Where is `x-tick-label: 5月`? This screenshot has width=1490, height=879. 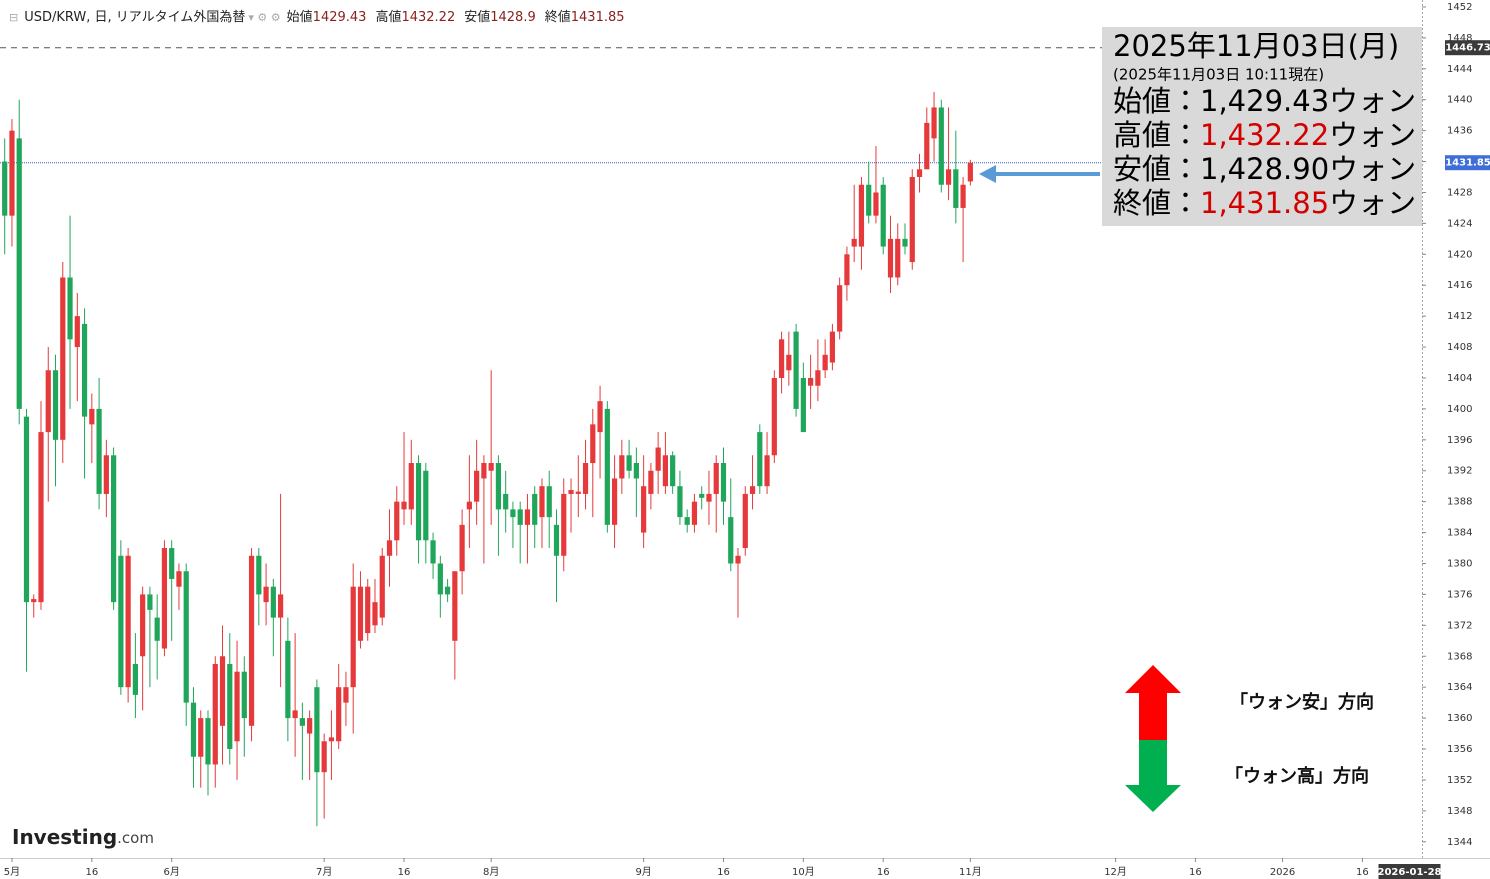 x-tick-label: 5月 is located at coordinates (12, 872).